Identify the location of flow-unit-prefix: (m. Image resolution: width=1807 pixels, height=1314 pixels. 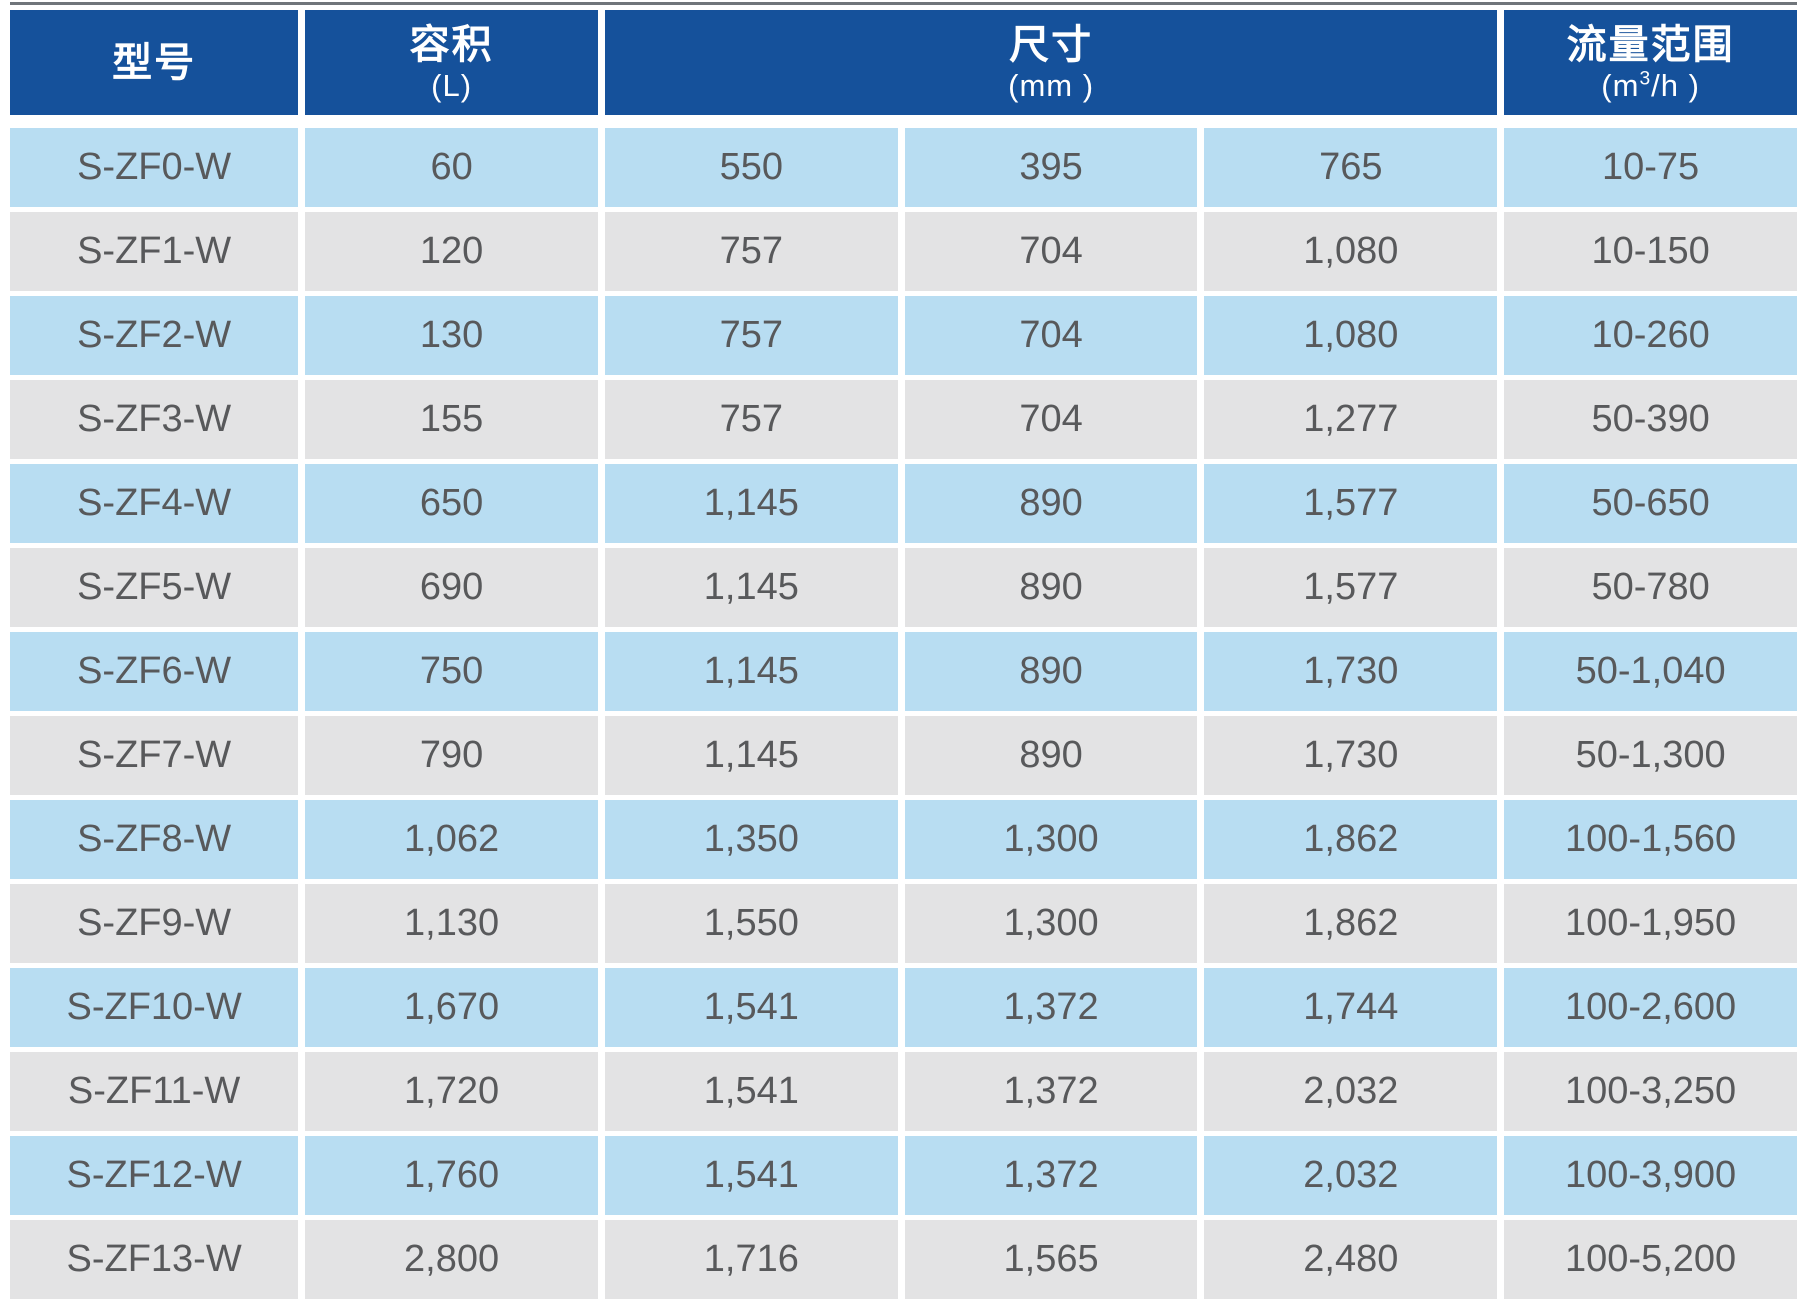
(1620, 86).